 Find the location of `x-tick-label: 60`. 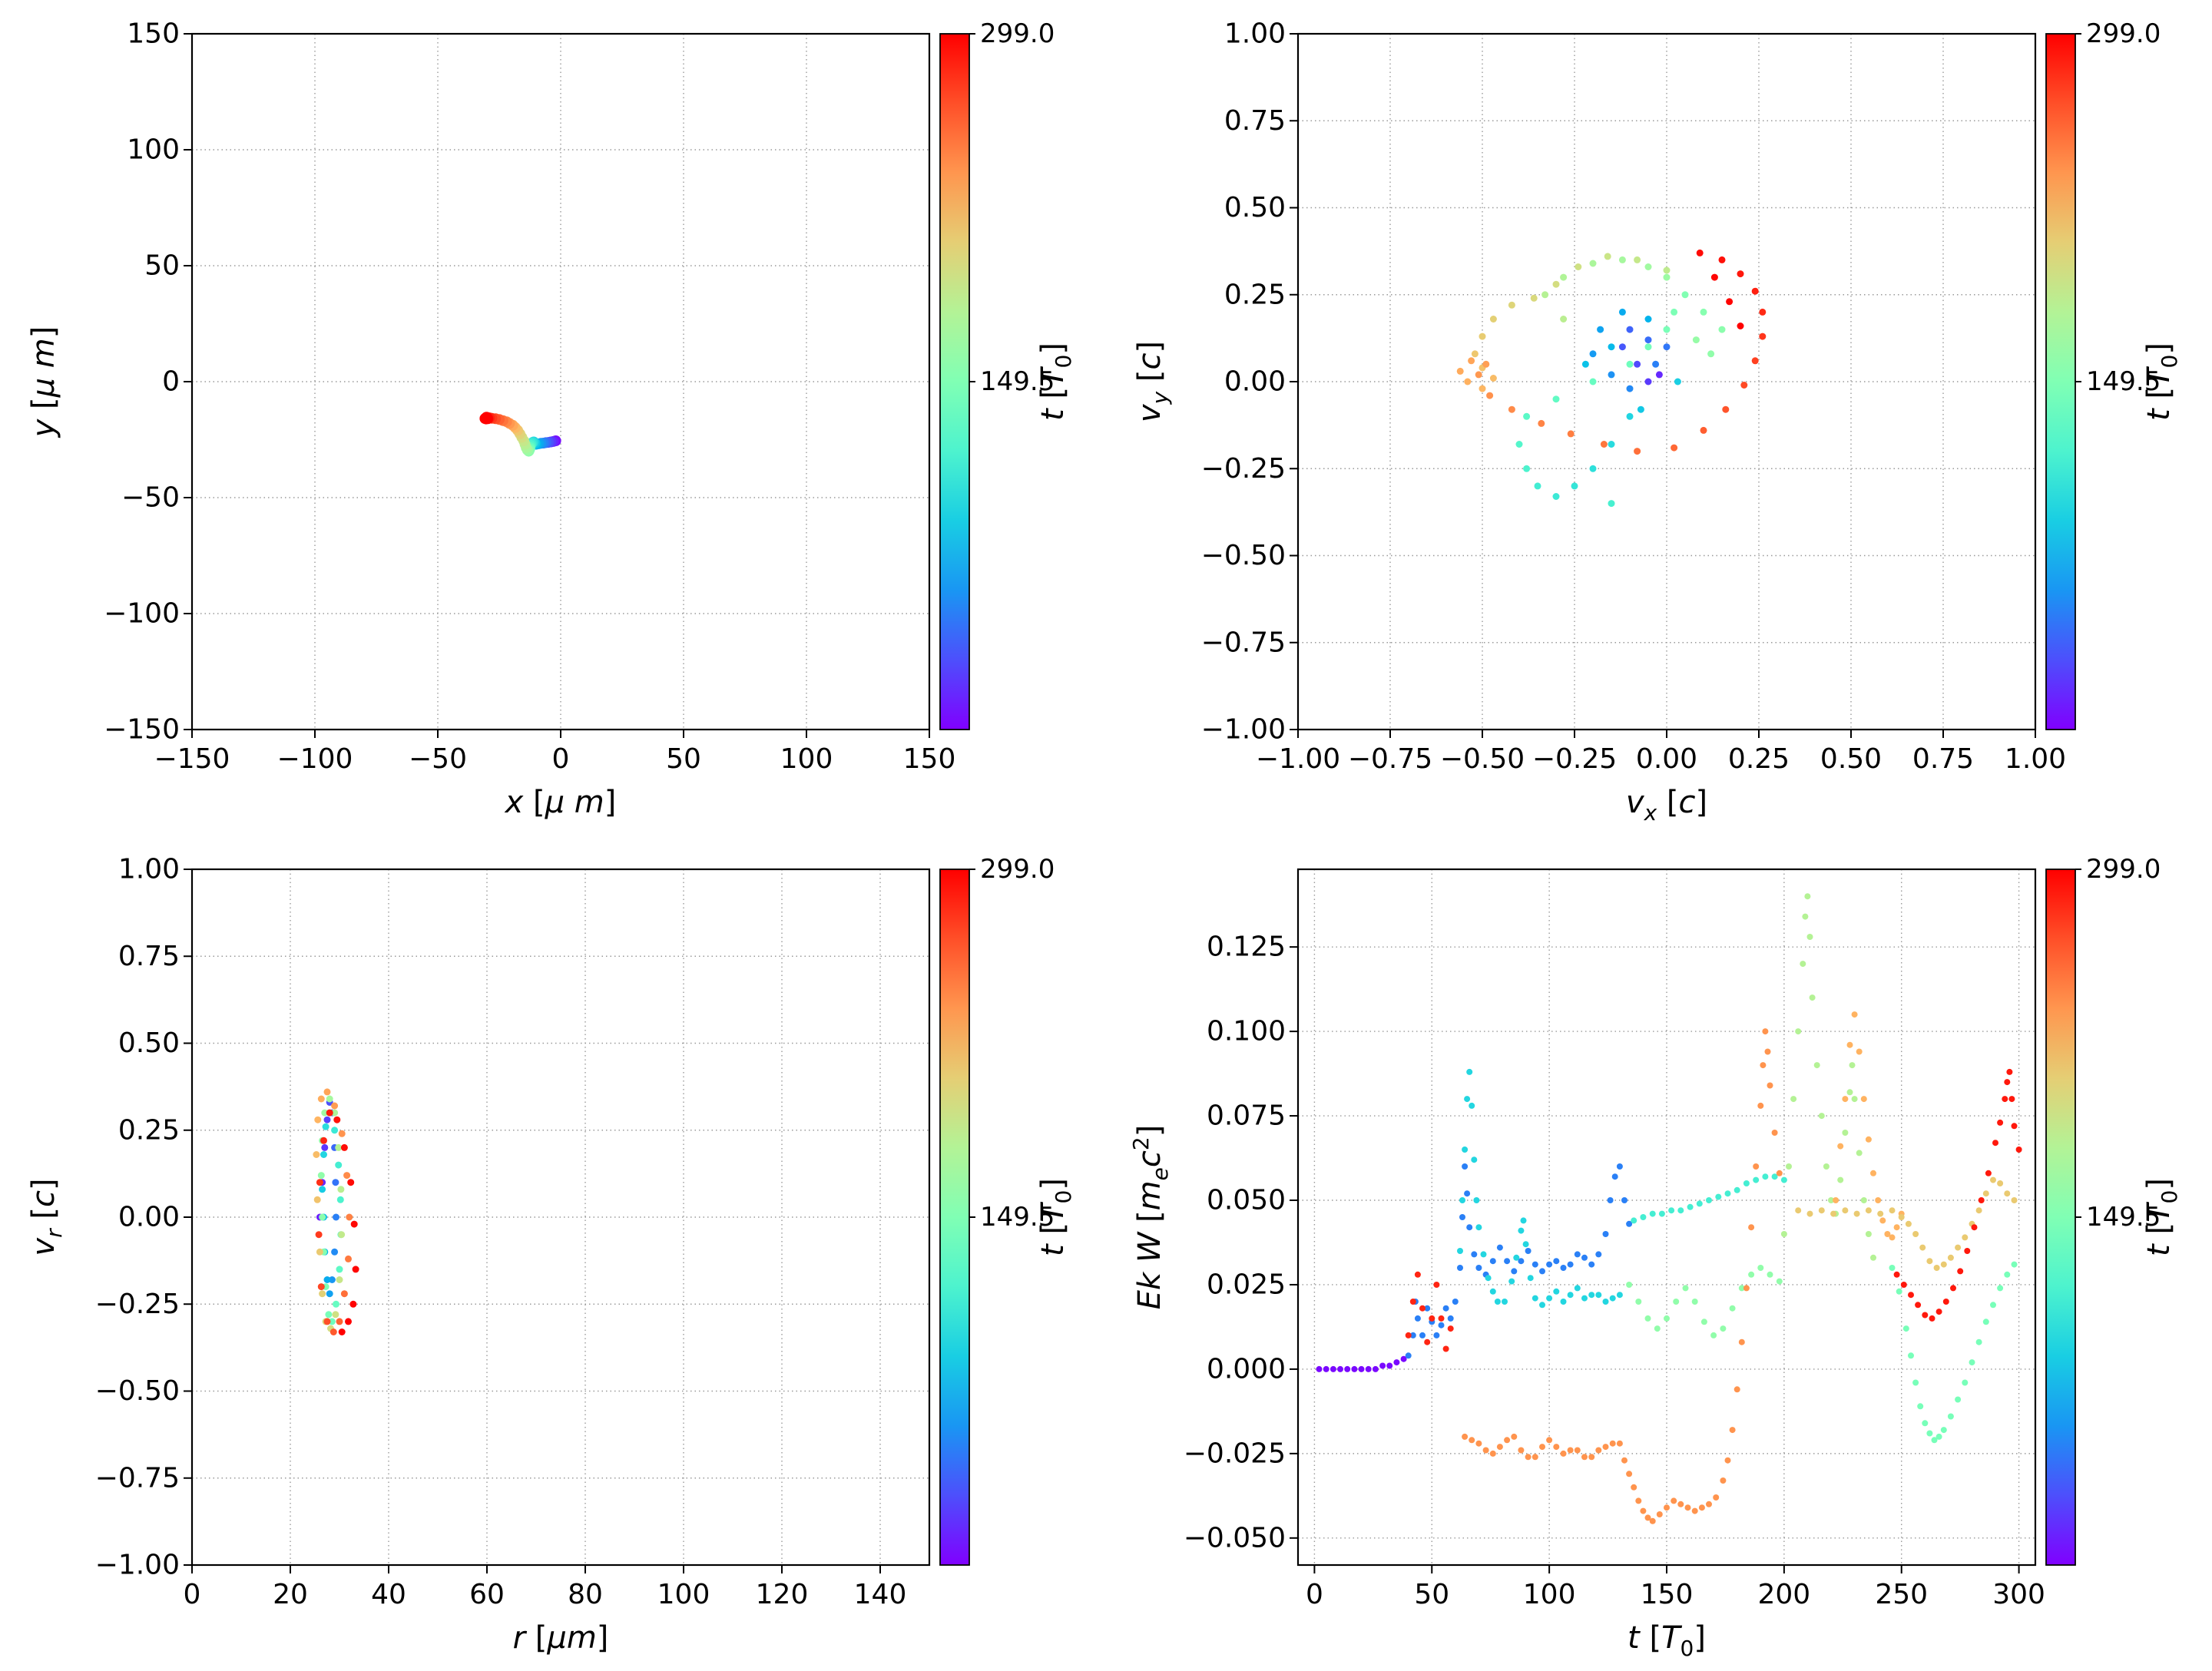

x-tick-label: 60 is located at coordinates (487, 1594).